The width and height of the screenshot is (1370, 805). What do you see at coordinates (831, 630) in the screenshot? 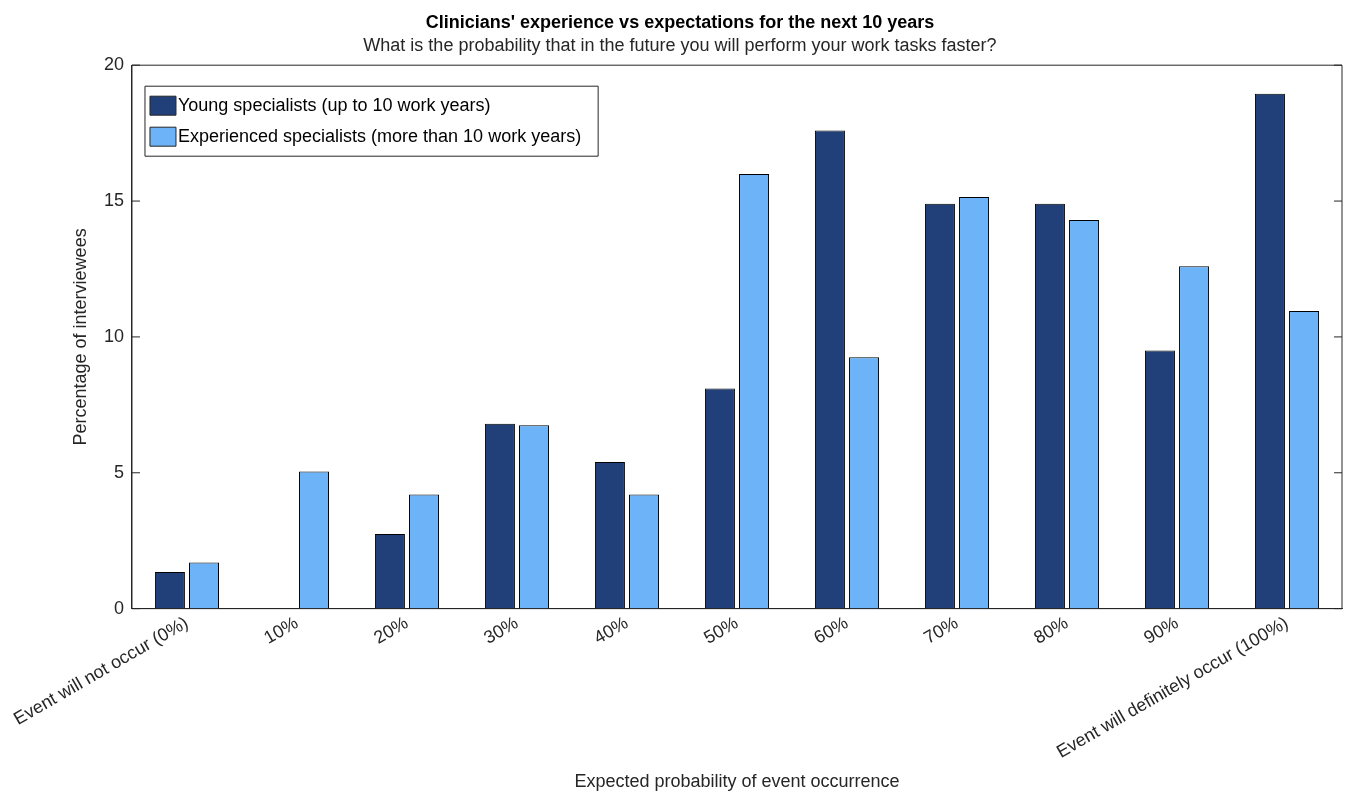
I see `x-tick-label: 60%` at bounding box center [831, 630].